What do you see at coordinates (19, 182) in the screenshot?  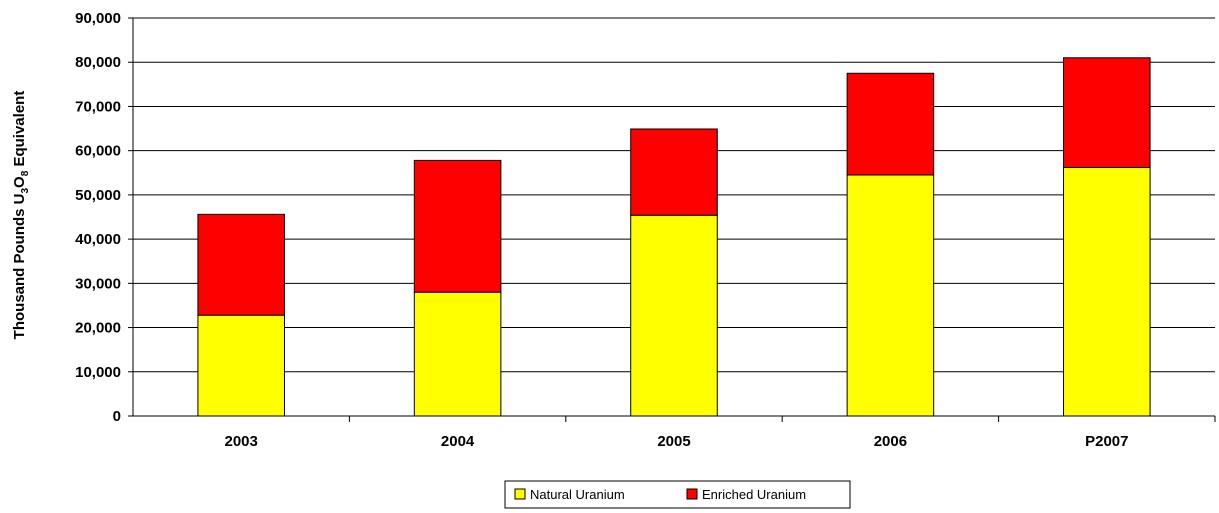 I see `y-axis-title-part: O` at bounding box center [19, 182].